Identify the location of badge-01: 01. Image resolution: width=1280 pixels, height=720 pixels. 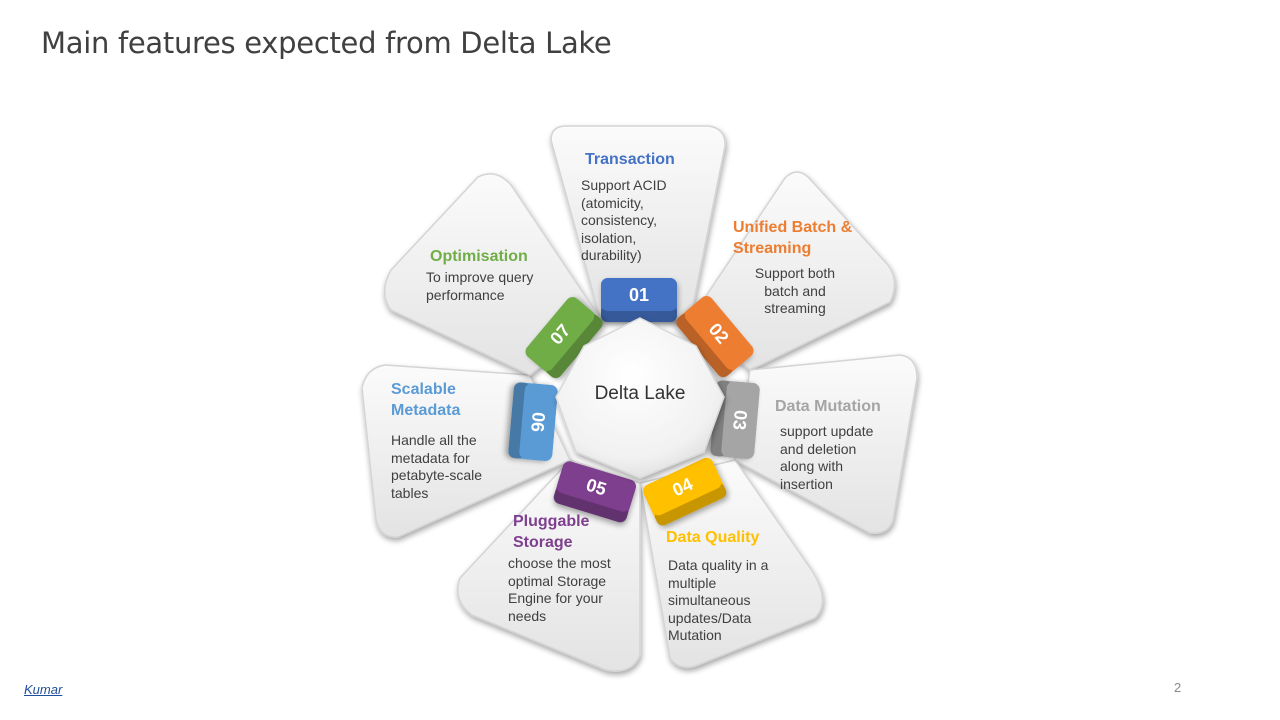
(639, 300).